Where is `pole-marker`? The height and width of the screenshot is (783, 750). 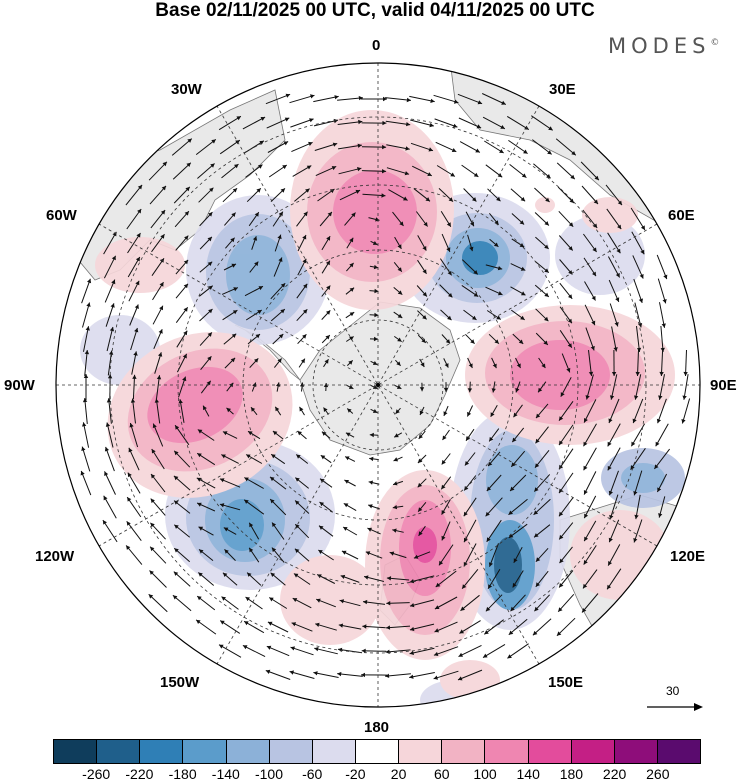
pole-marker is located at coordinates (378, 385).